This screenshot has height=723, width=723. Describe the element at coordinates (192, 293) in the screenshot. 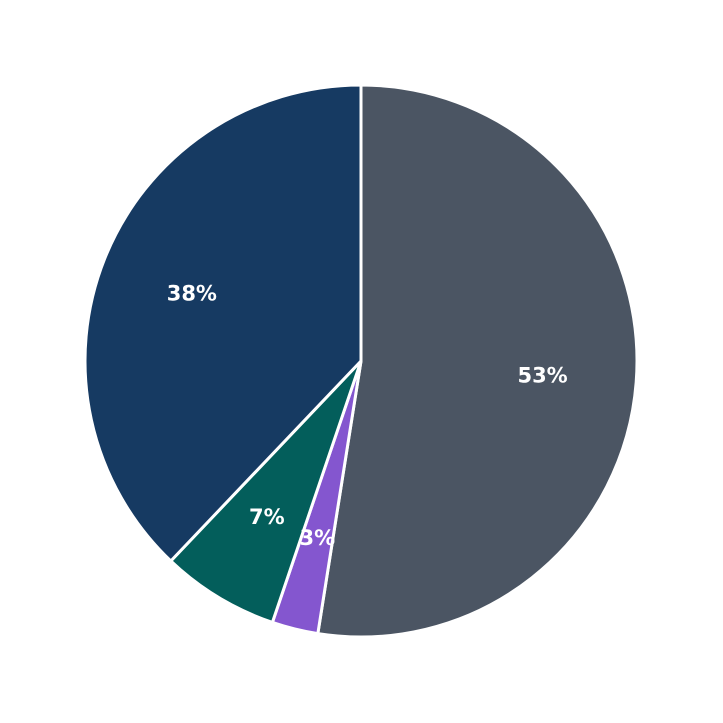

I see `slice-label: 38%` at that location.